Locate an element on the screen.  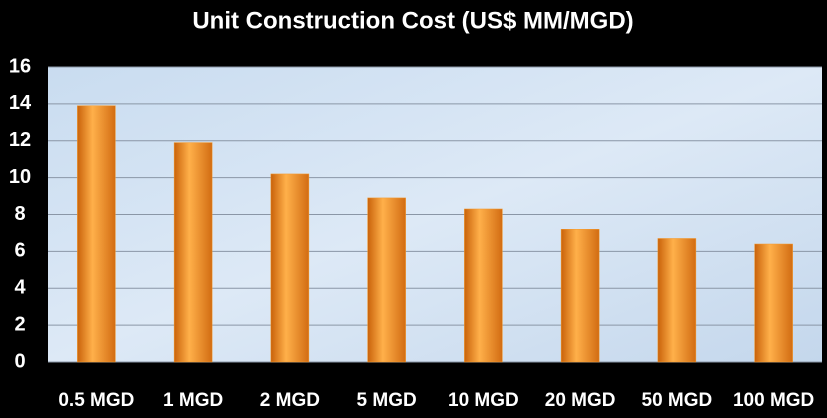
chart-title: Unit Construction Cost (US$ MM/MGD) is located at coordinates (412, 20).